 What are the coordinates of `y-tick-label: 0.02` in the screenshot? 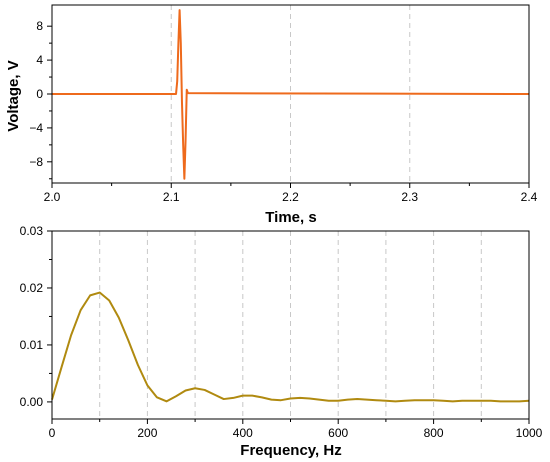 It's located at (32, 288).